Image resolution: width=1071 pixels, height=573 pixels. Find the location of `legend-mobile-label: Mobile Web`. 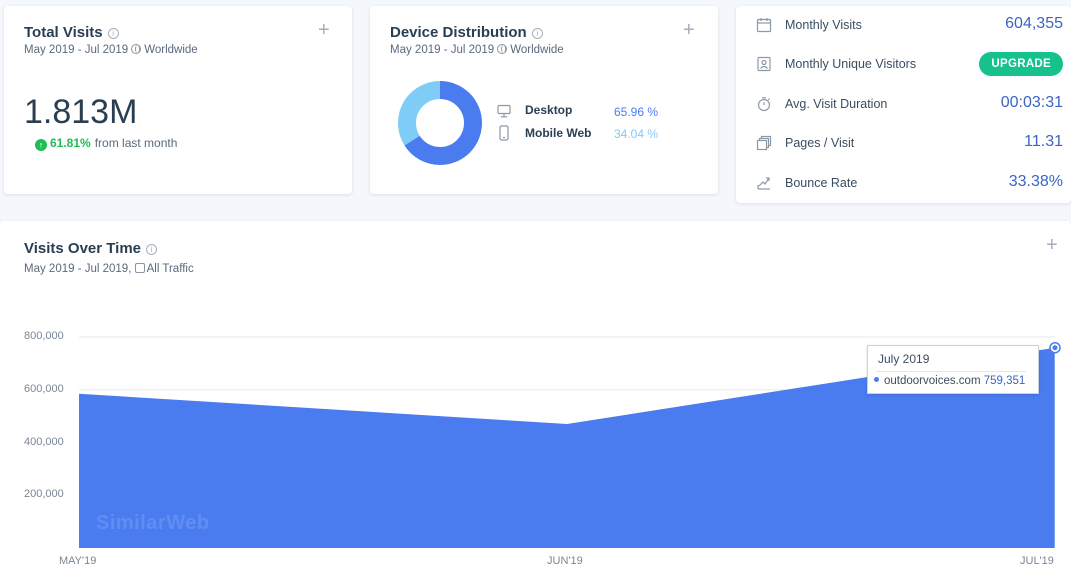

legend-mobile-label: Mobile Web is located at coordinates (558, 133).